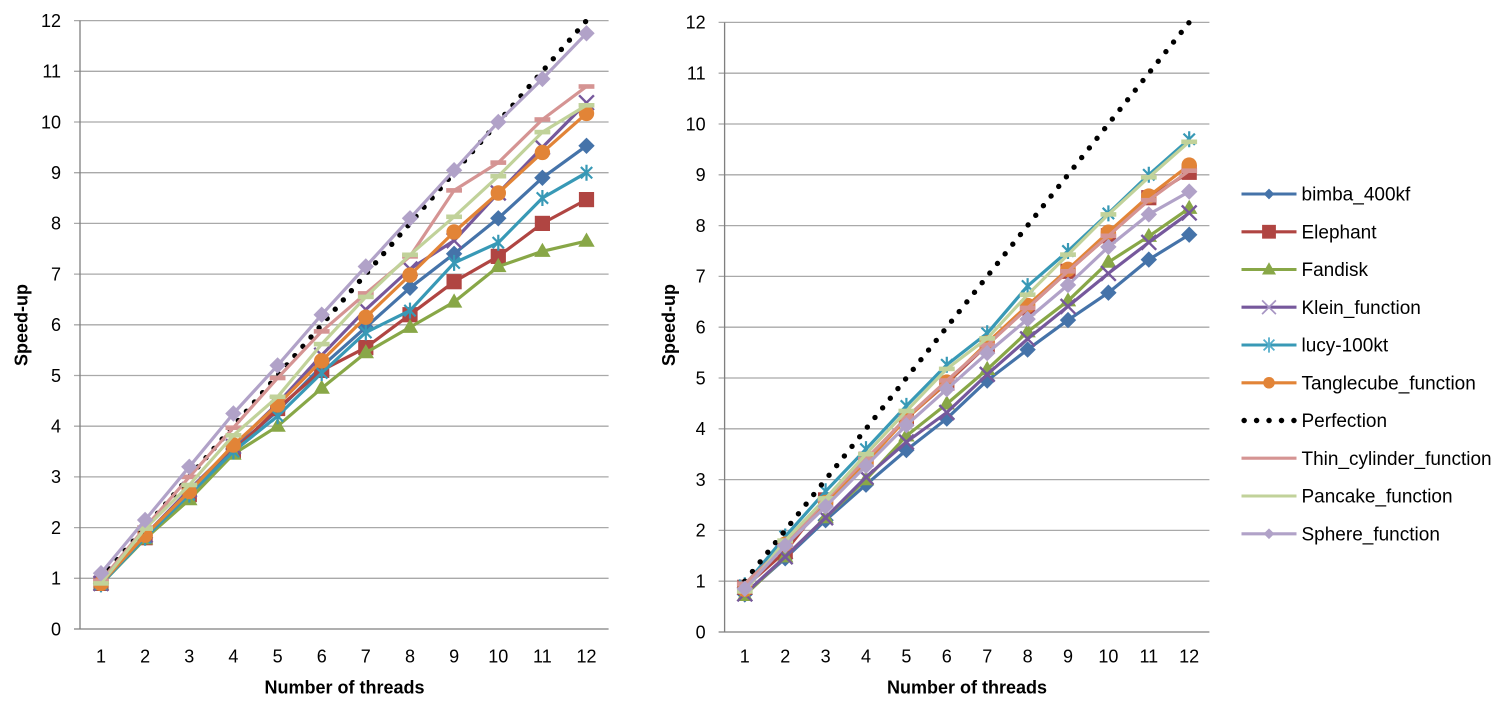  Describe the element at coordinates (1335, 270) in the screenshot. I see `svg-text: Fandisk` at that location.